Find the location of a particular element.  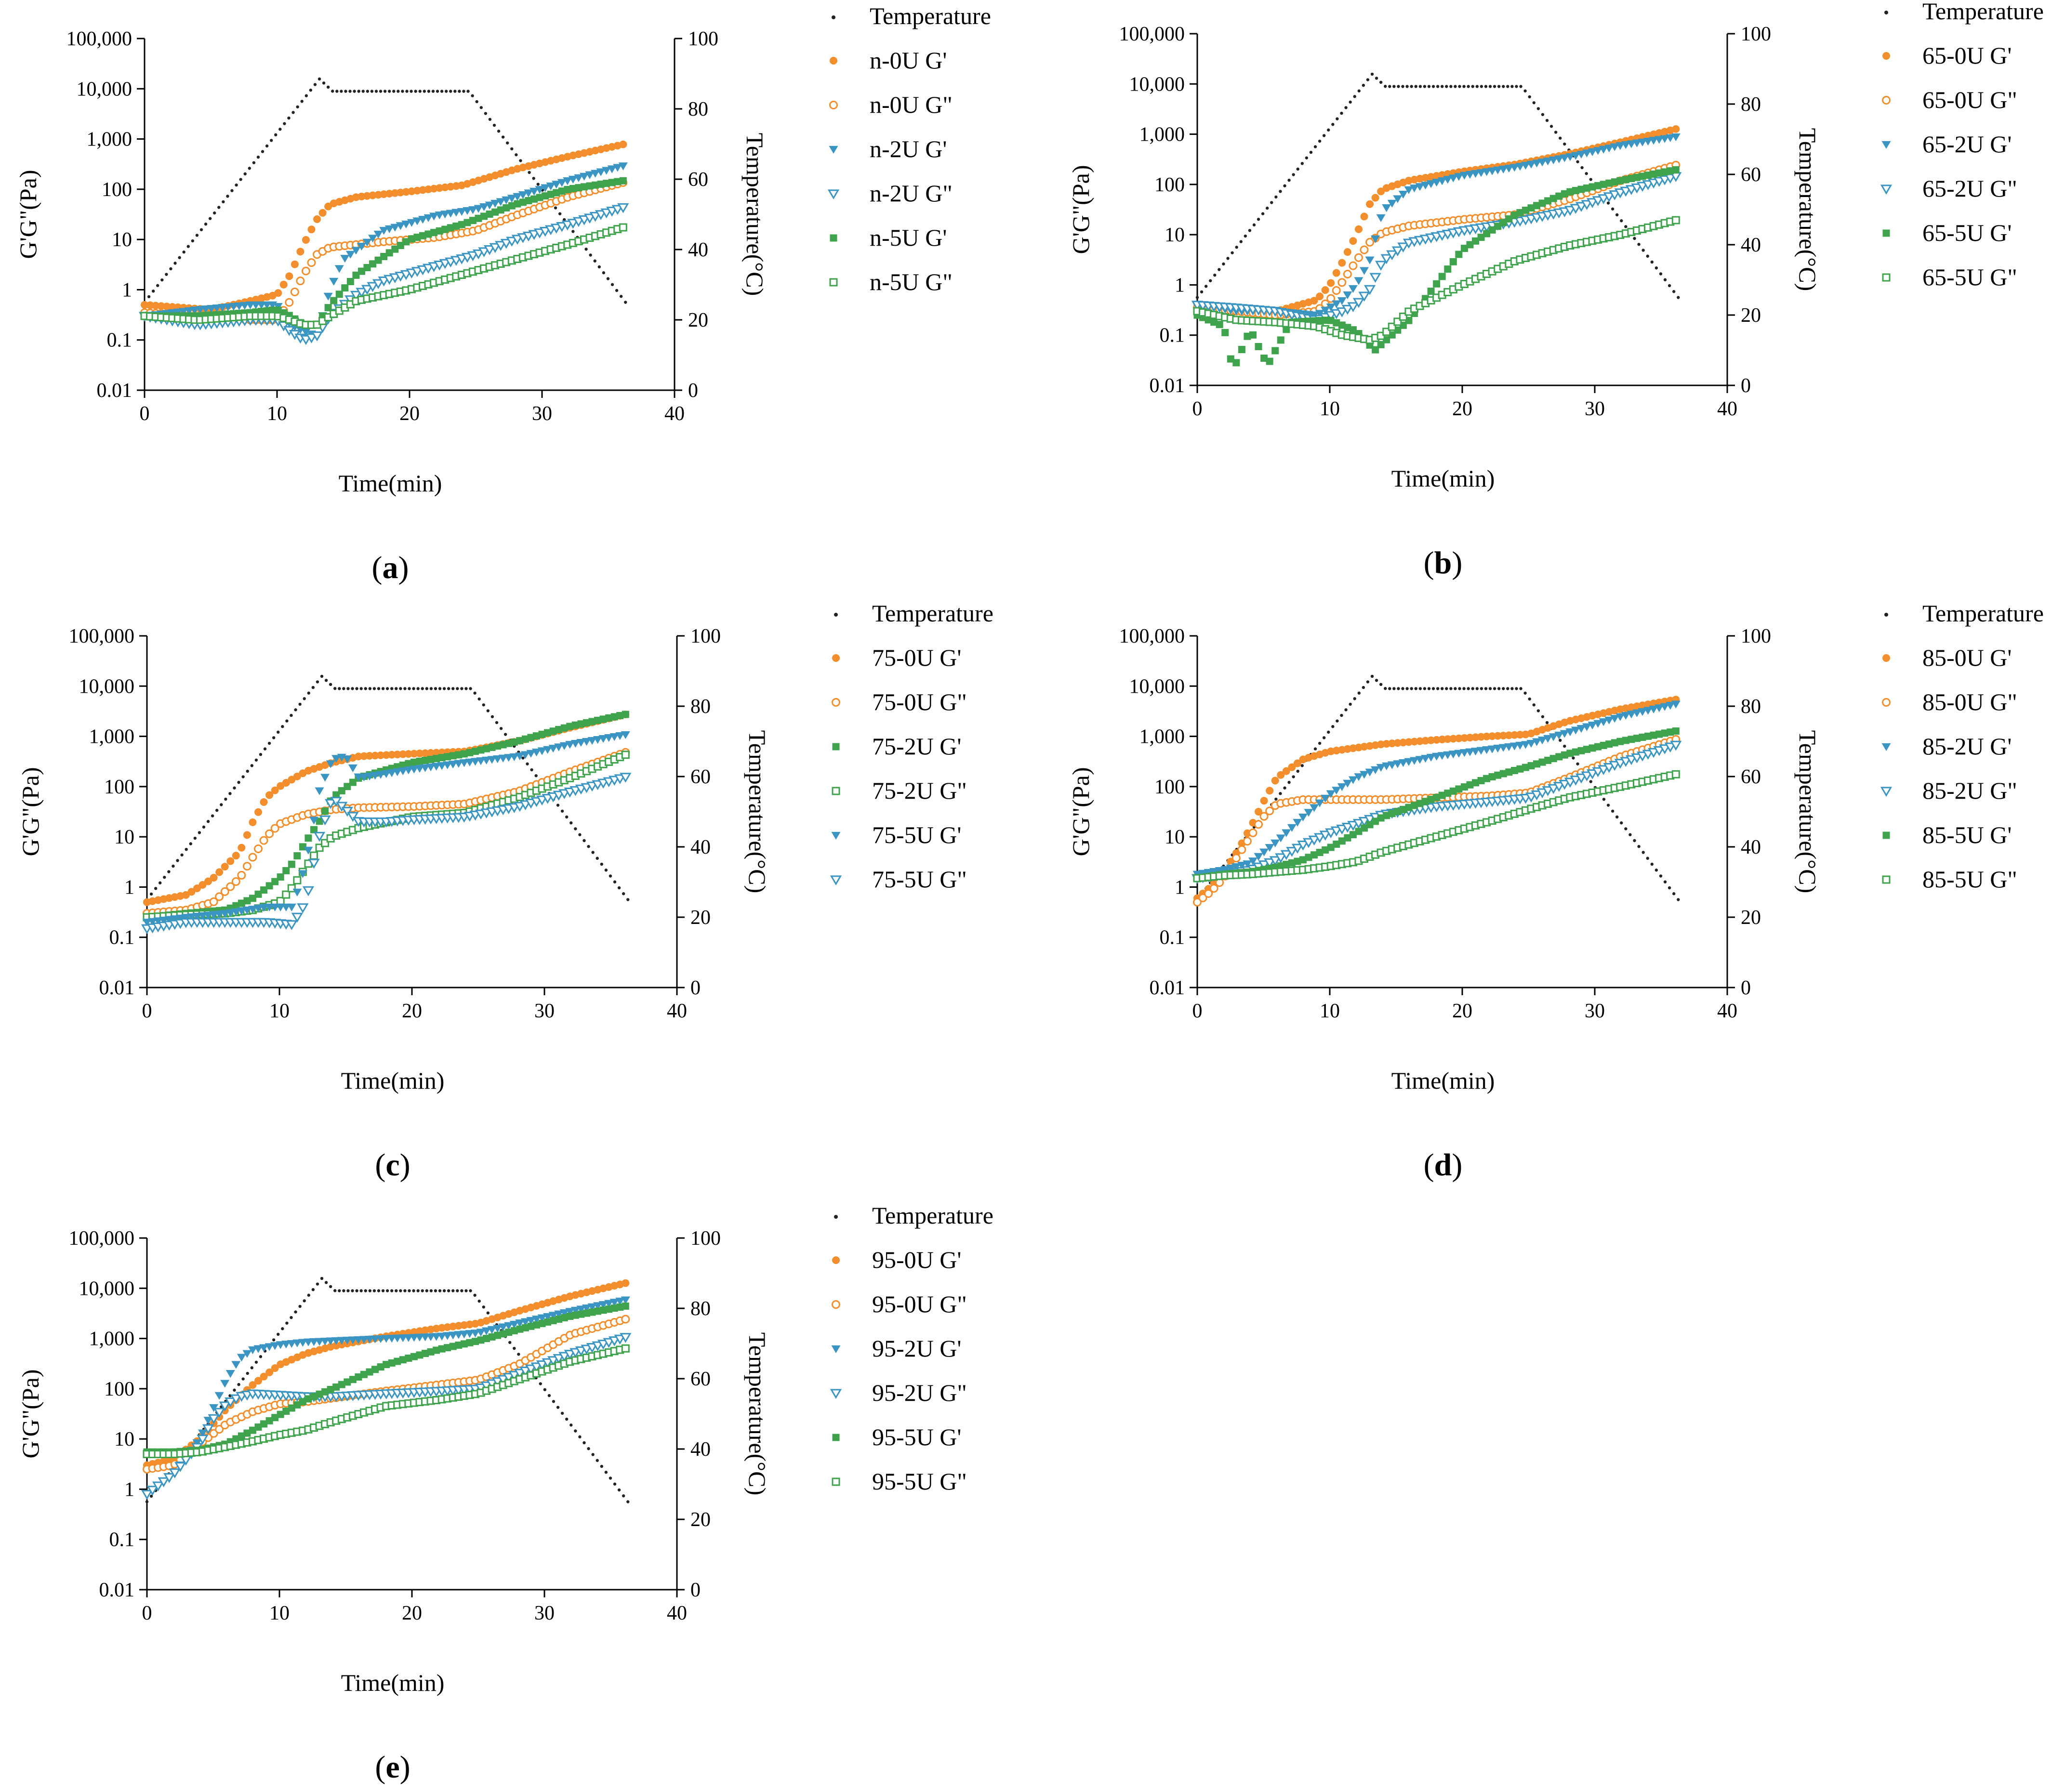

y-axis-left-label: G'G"(Pa) is located at coordinates (1081, 210).